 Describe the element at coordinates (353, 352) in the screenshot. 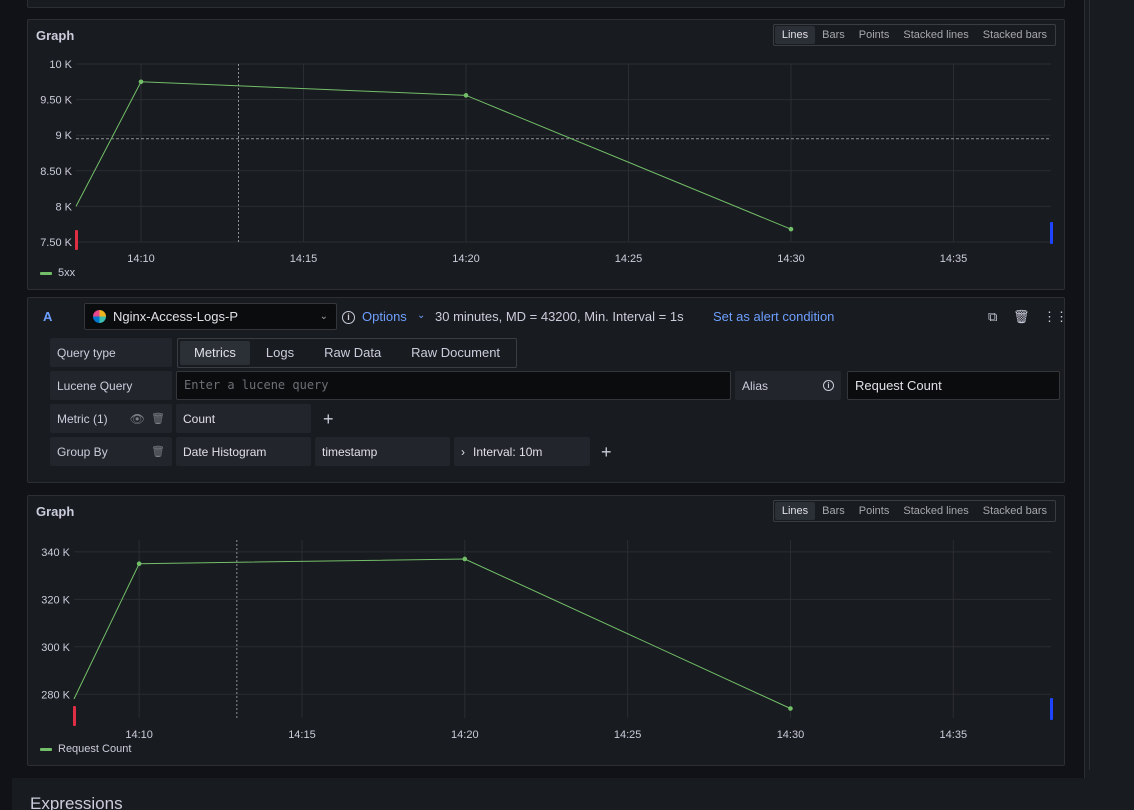

I see `tab-raw-data: Raw Data` at that location.